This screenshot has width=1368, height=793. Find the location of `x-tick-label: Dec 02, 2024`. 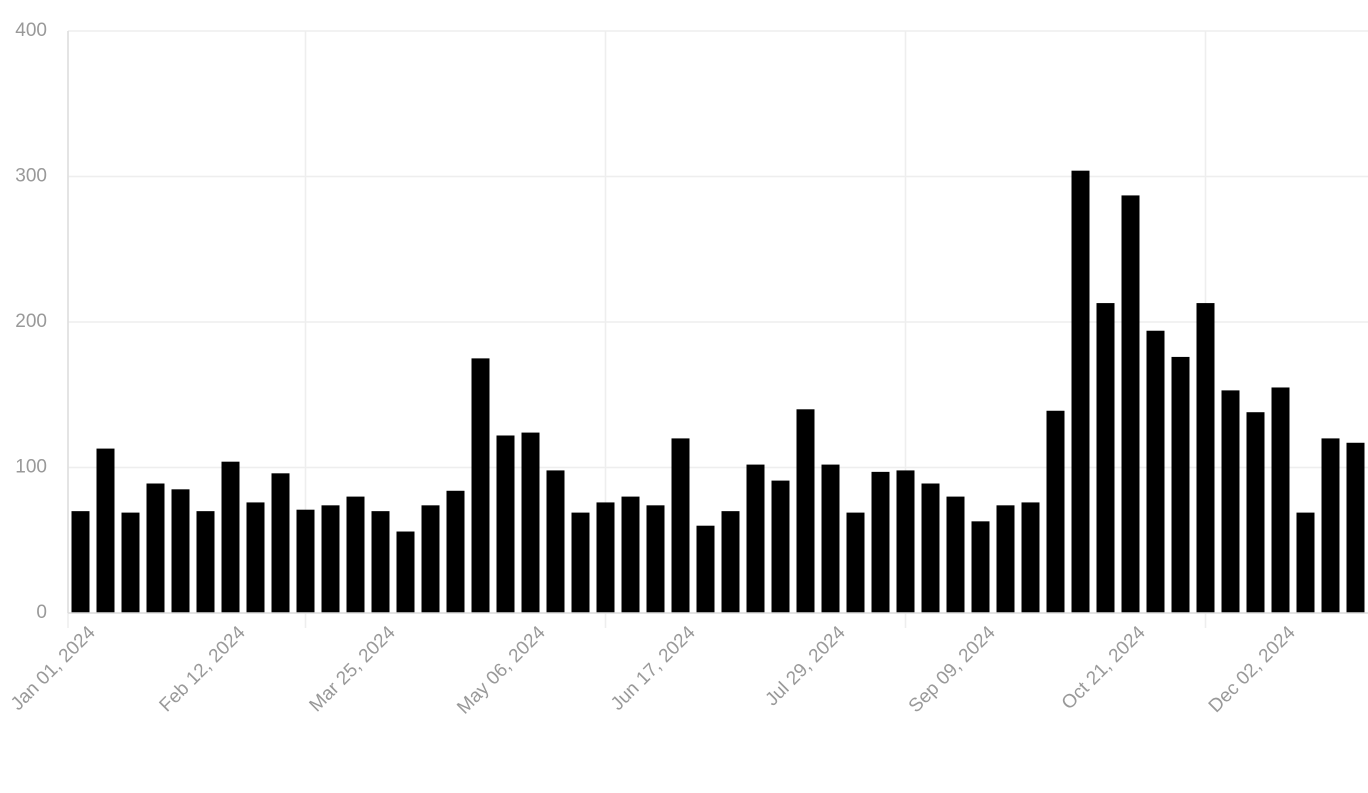

x-tick-label: Dec 02, 2024 is located at coordinates (1252, 669).